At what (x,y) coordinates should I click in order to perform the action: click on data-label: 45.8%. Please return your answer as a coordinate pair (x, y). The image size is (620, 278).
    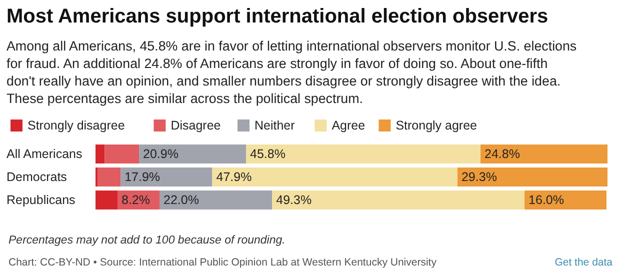
    Looking at the image, I should click on (268, 154).